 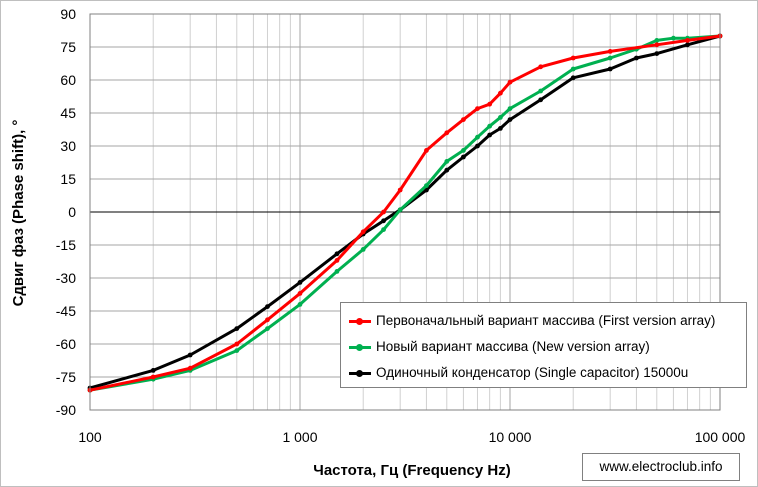 I want to click on y-tick-label: -15, so click(x=66, y=245).